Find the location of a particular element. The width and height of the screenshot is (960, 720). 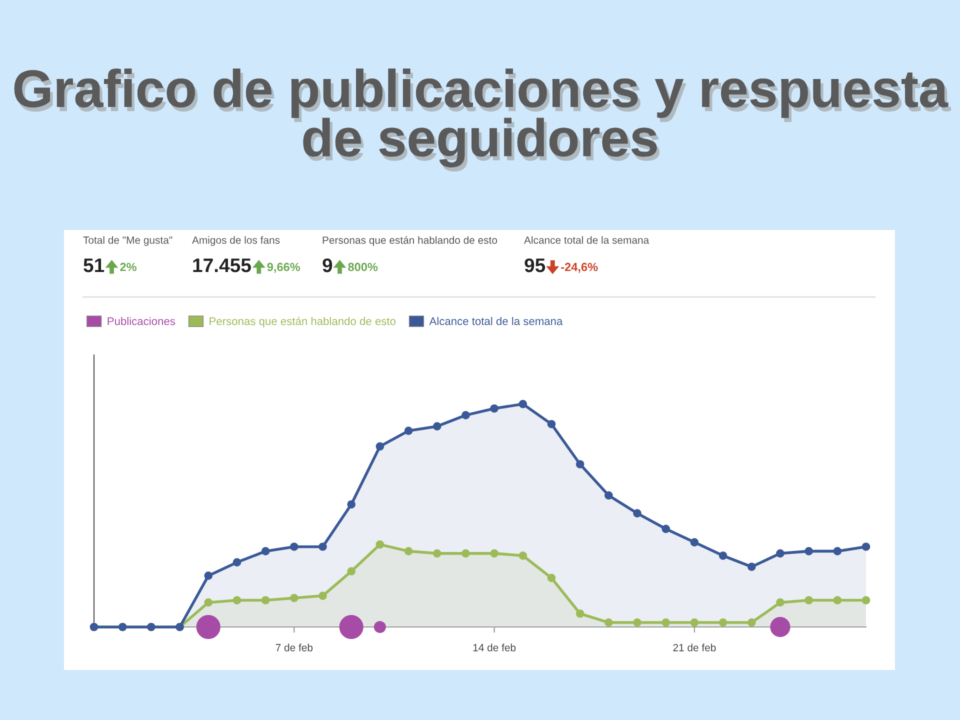

x-tick-label: 14 de feb is located at coordinates (494, 648).